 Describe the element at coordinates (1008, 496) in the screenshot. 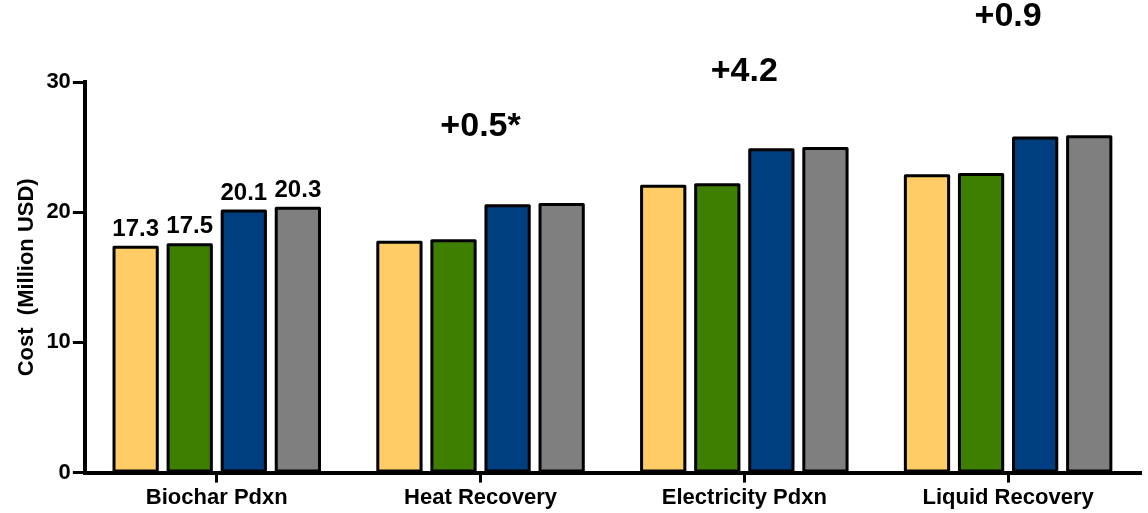

I see `x-tick-label: Liquid Recovery` at that location.